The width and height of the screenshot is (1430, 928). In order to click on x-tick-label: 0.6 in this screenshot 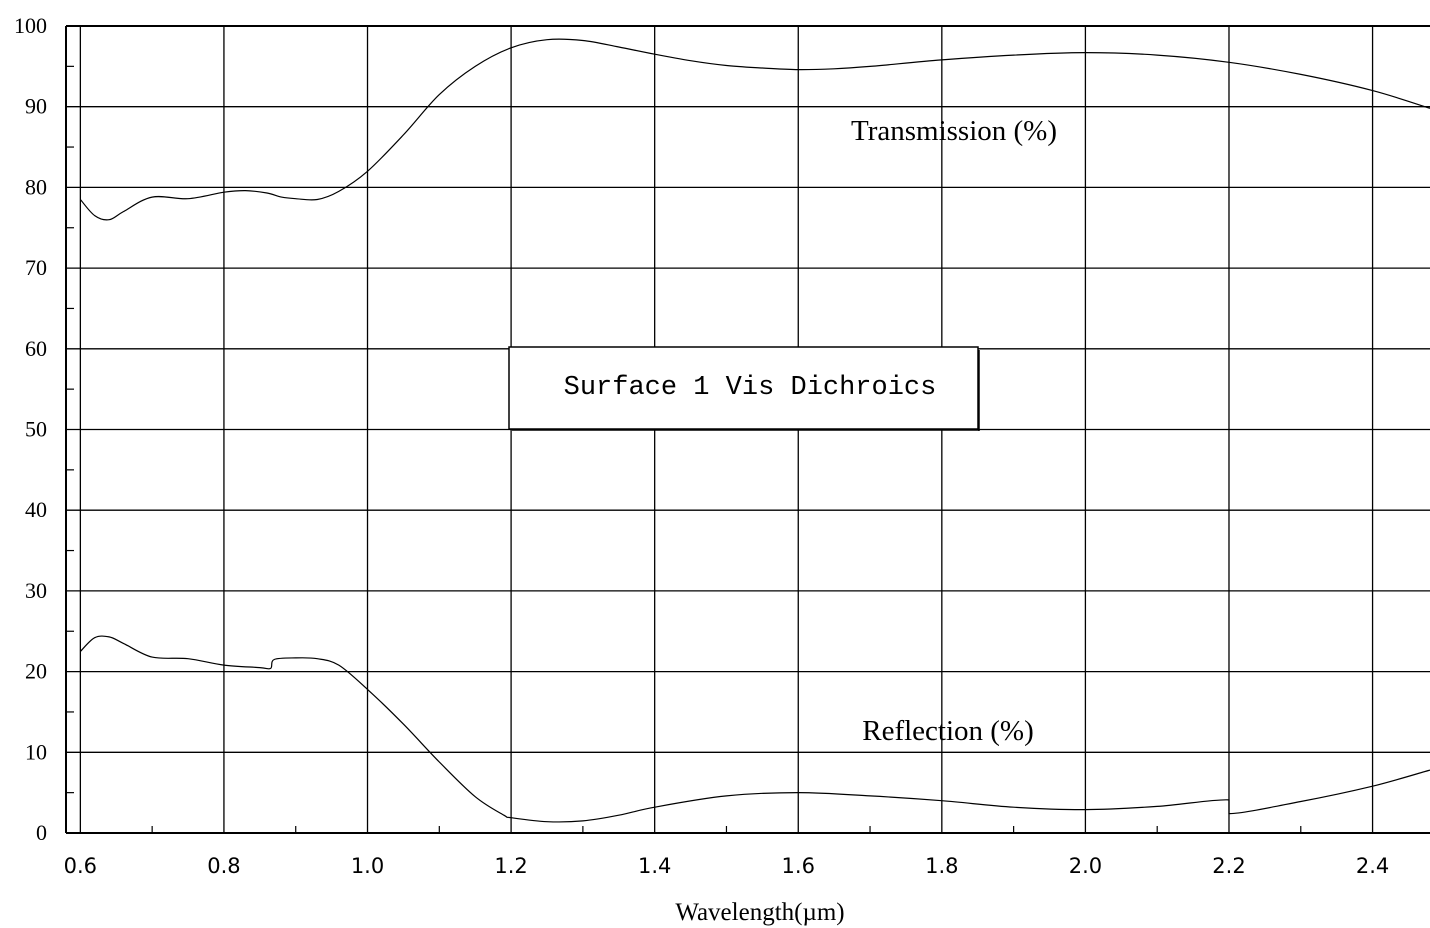, I will do `click(80, 866)`.